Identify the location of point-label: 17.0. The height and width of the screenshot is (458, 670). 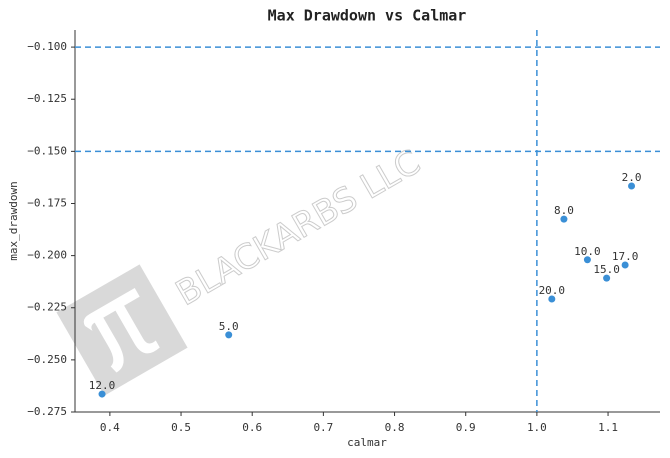
(625, 256).